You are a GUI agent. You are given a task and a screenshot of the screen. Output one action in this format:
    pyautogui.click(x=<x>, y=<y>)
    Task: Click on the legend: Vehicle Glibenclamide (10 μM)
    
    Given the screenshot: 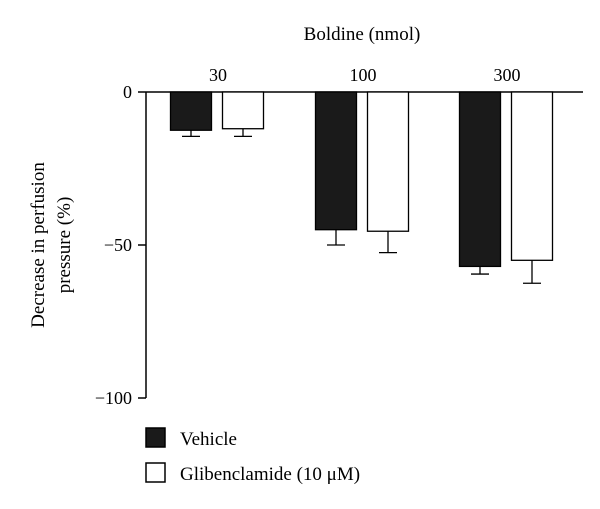 What is the action you would take?
    pyautogui.click(x=252, y=456)
    